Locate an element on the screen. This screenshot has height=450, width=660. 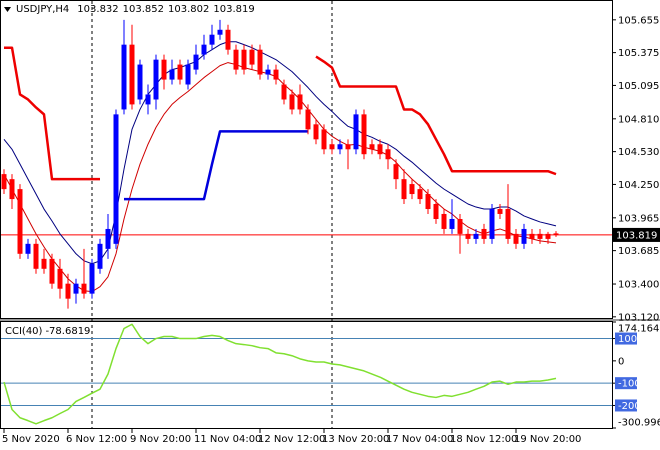
menu-triangle is located at coordinates (7, 9).